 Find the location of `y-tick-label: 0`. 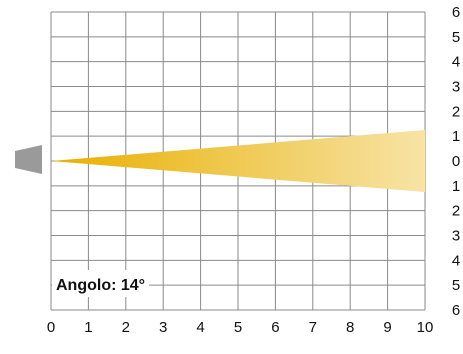

y-tick-label: 0 is located at coordinates (456, 161).